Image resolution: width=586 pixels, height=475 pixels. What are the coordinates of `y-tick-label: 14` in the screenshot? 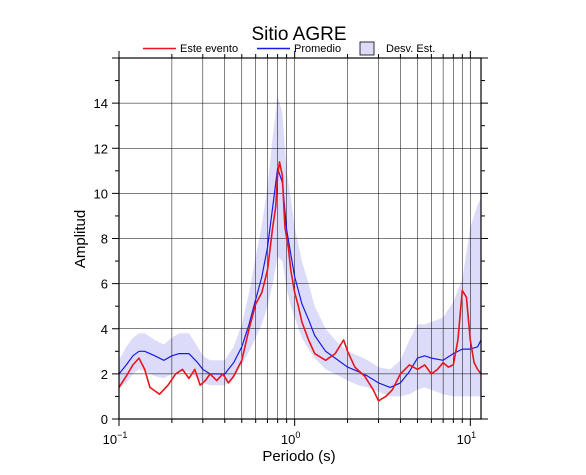 It's located at (101, 103).